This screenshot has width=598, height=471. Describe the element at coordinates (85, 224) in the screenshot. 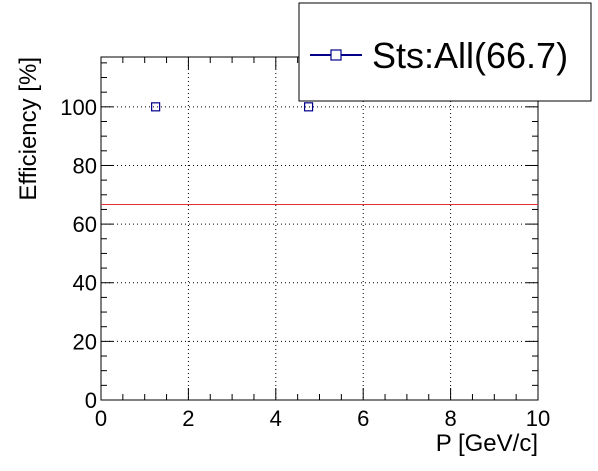

I see `y-tick-label: 60` at that location.